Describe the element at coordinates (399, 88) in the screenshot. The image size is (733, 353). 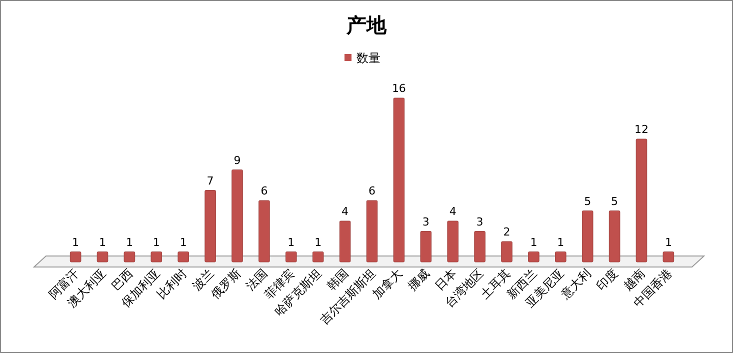
I see `data-label: 16` at that location.